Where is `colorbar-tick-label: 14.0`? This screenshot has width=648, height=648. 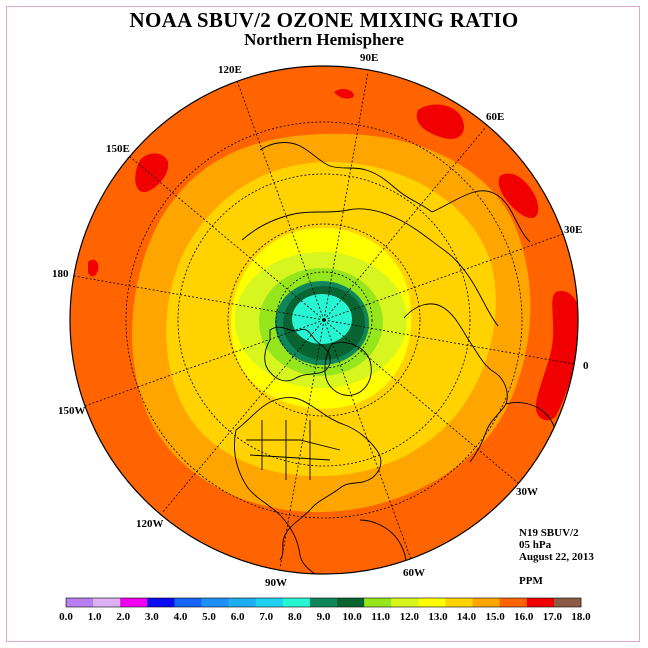
colorbar-tick-label: 14.0 is located at coordinates (467, 617).